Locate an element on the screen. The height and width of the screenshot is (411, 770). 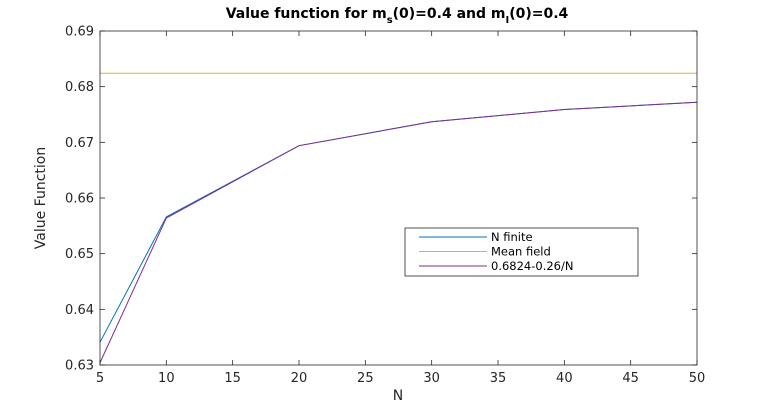
x-tick-label: 35 is located at coordinates (498, 378).